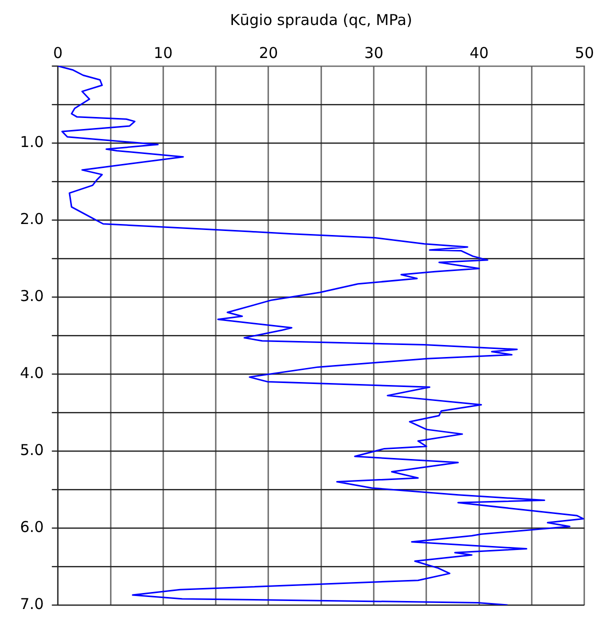  I want to click on y-tick-label: 7.0, so click(32, 603).